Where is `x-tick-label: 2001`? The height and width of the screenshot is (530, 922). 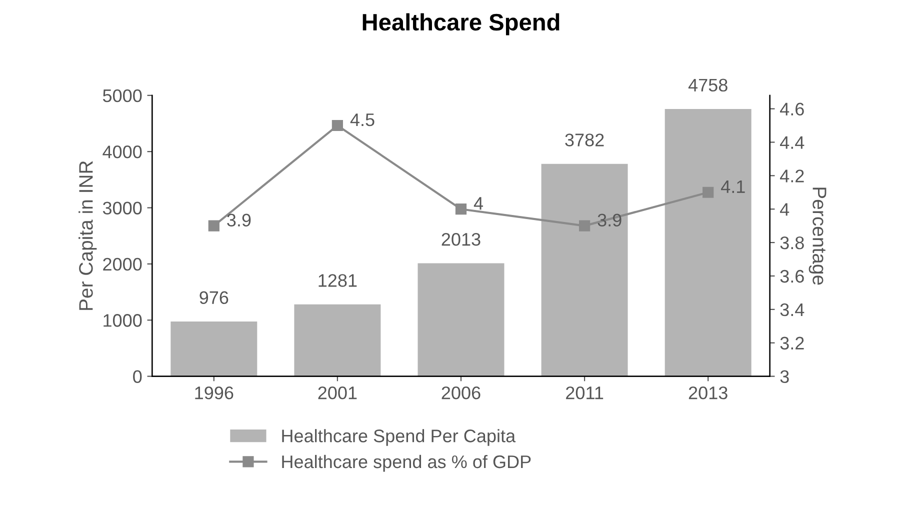
x-tick-label: 2001 is located at coordinates (337, 393).